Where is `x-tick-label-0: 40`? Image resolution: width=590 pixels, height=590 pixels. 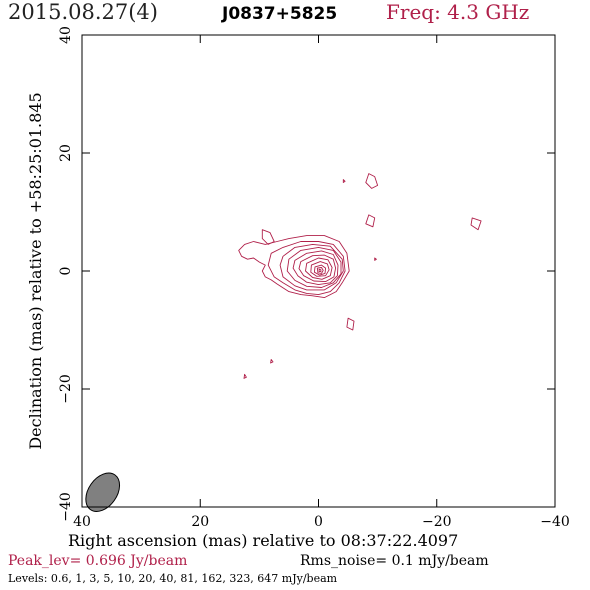
x-tick-label-0: 40 is located at coordinates (82, 522).